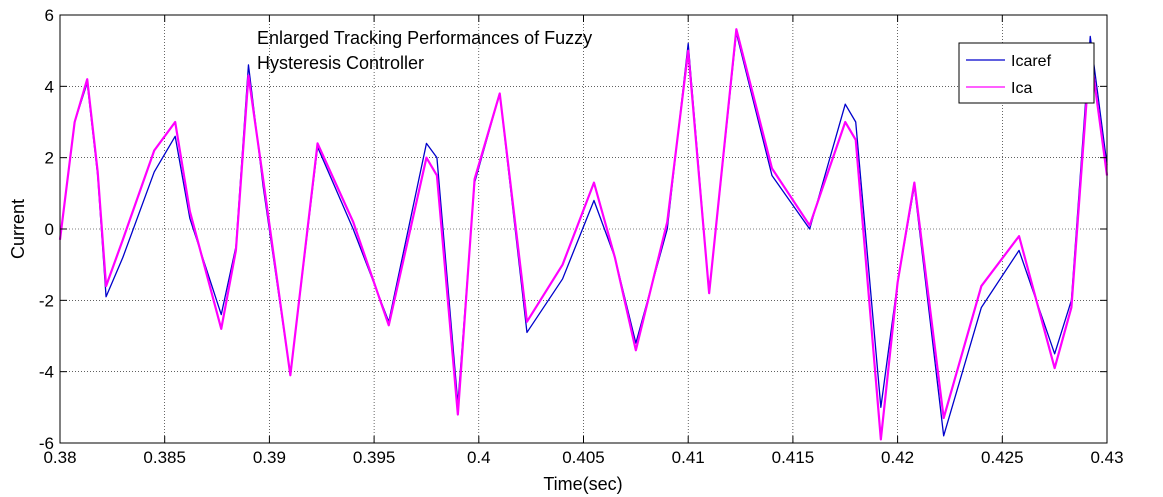  I want to click on x-axis-title: Time(sec), so click(582, 484).